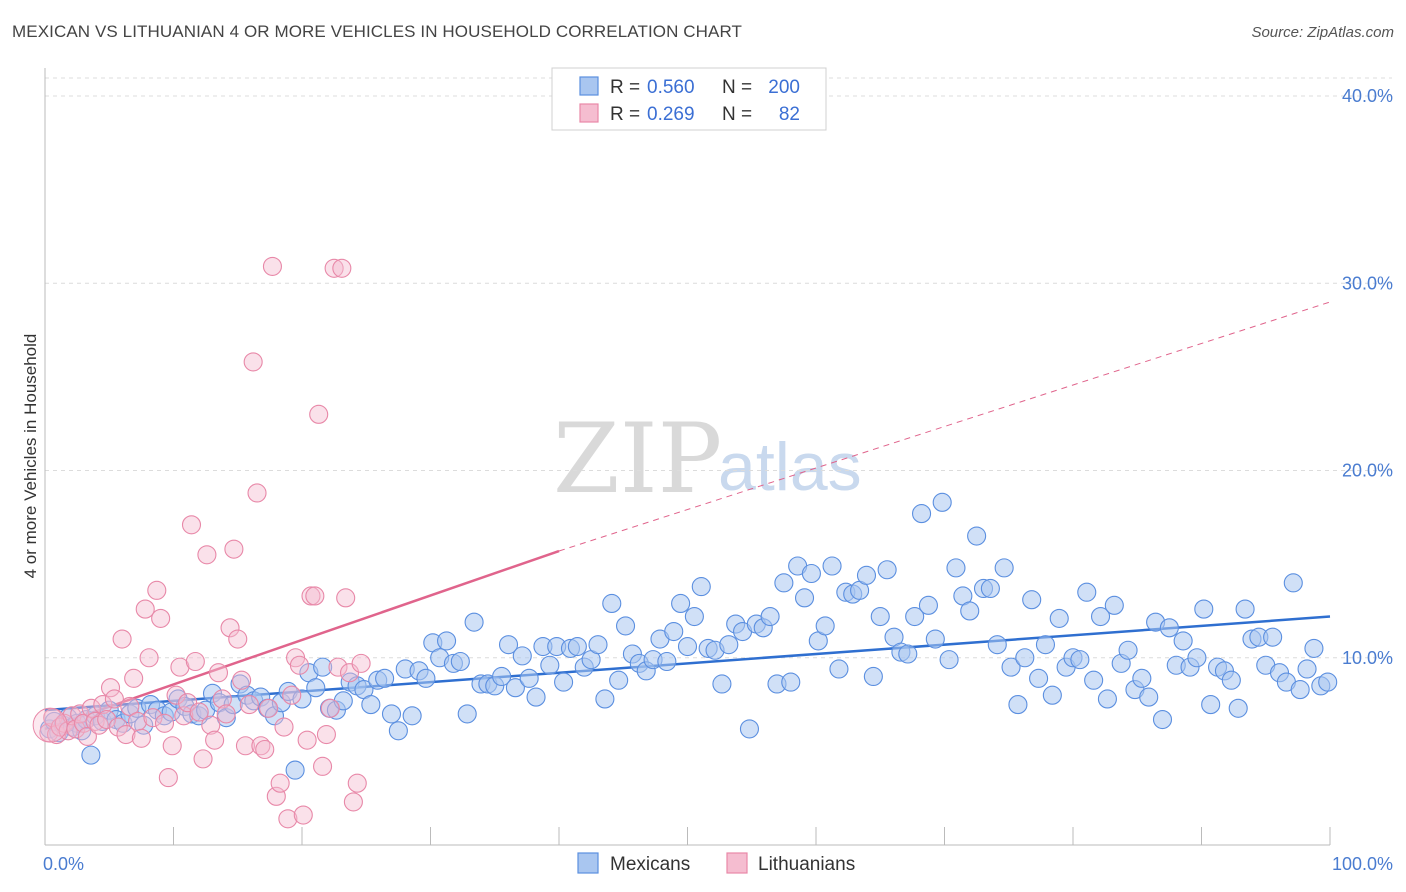 The image size is (1406, 892). I want to click on watermark-zip: ZIP, so click(637, 459).